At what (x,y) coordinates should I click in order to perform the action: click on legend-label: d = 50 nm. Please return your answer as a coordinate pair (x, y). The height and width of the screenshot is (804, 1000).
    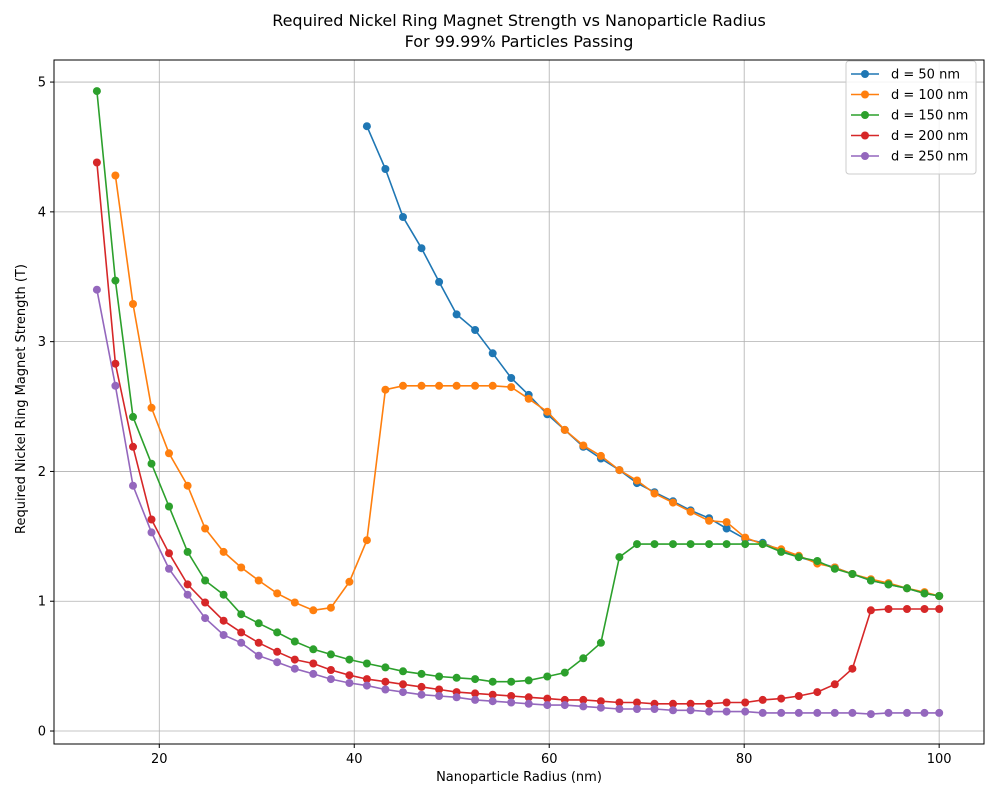
    Looking at the image, I should click on (925, 75).